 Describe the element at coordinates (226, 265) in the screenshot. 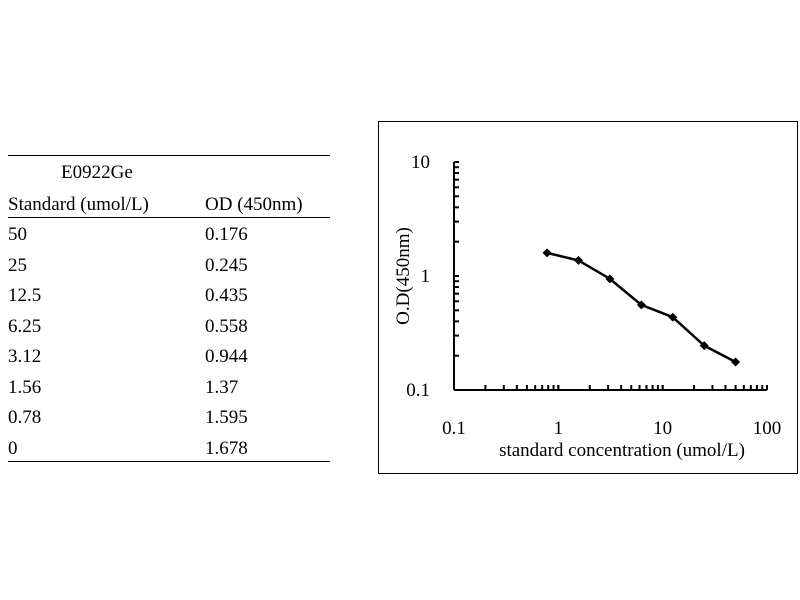

I see `table-cell-od: 0.245` at that location.